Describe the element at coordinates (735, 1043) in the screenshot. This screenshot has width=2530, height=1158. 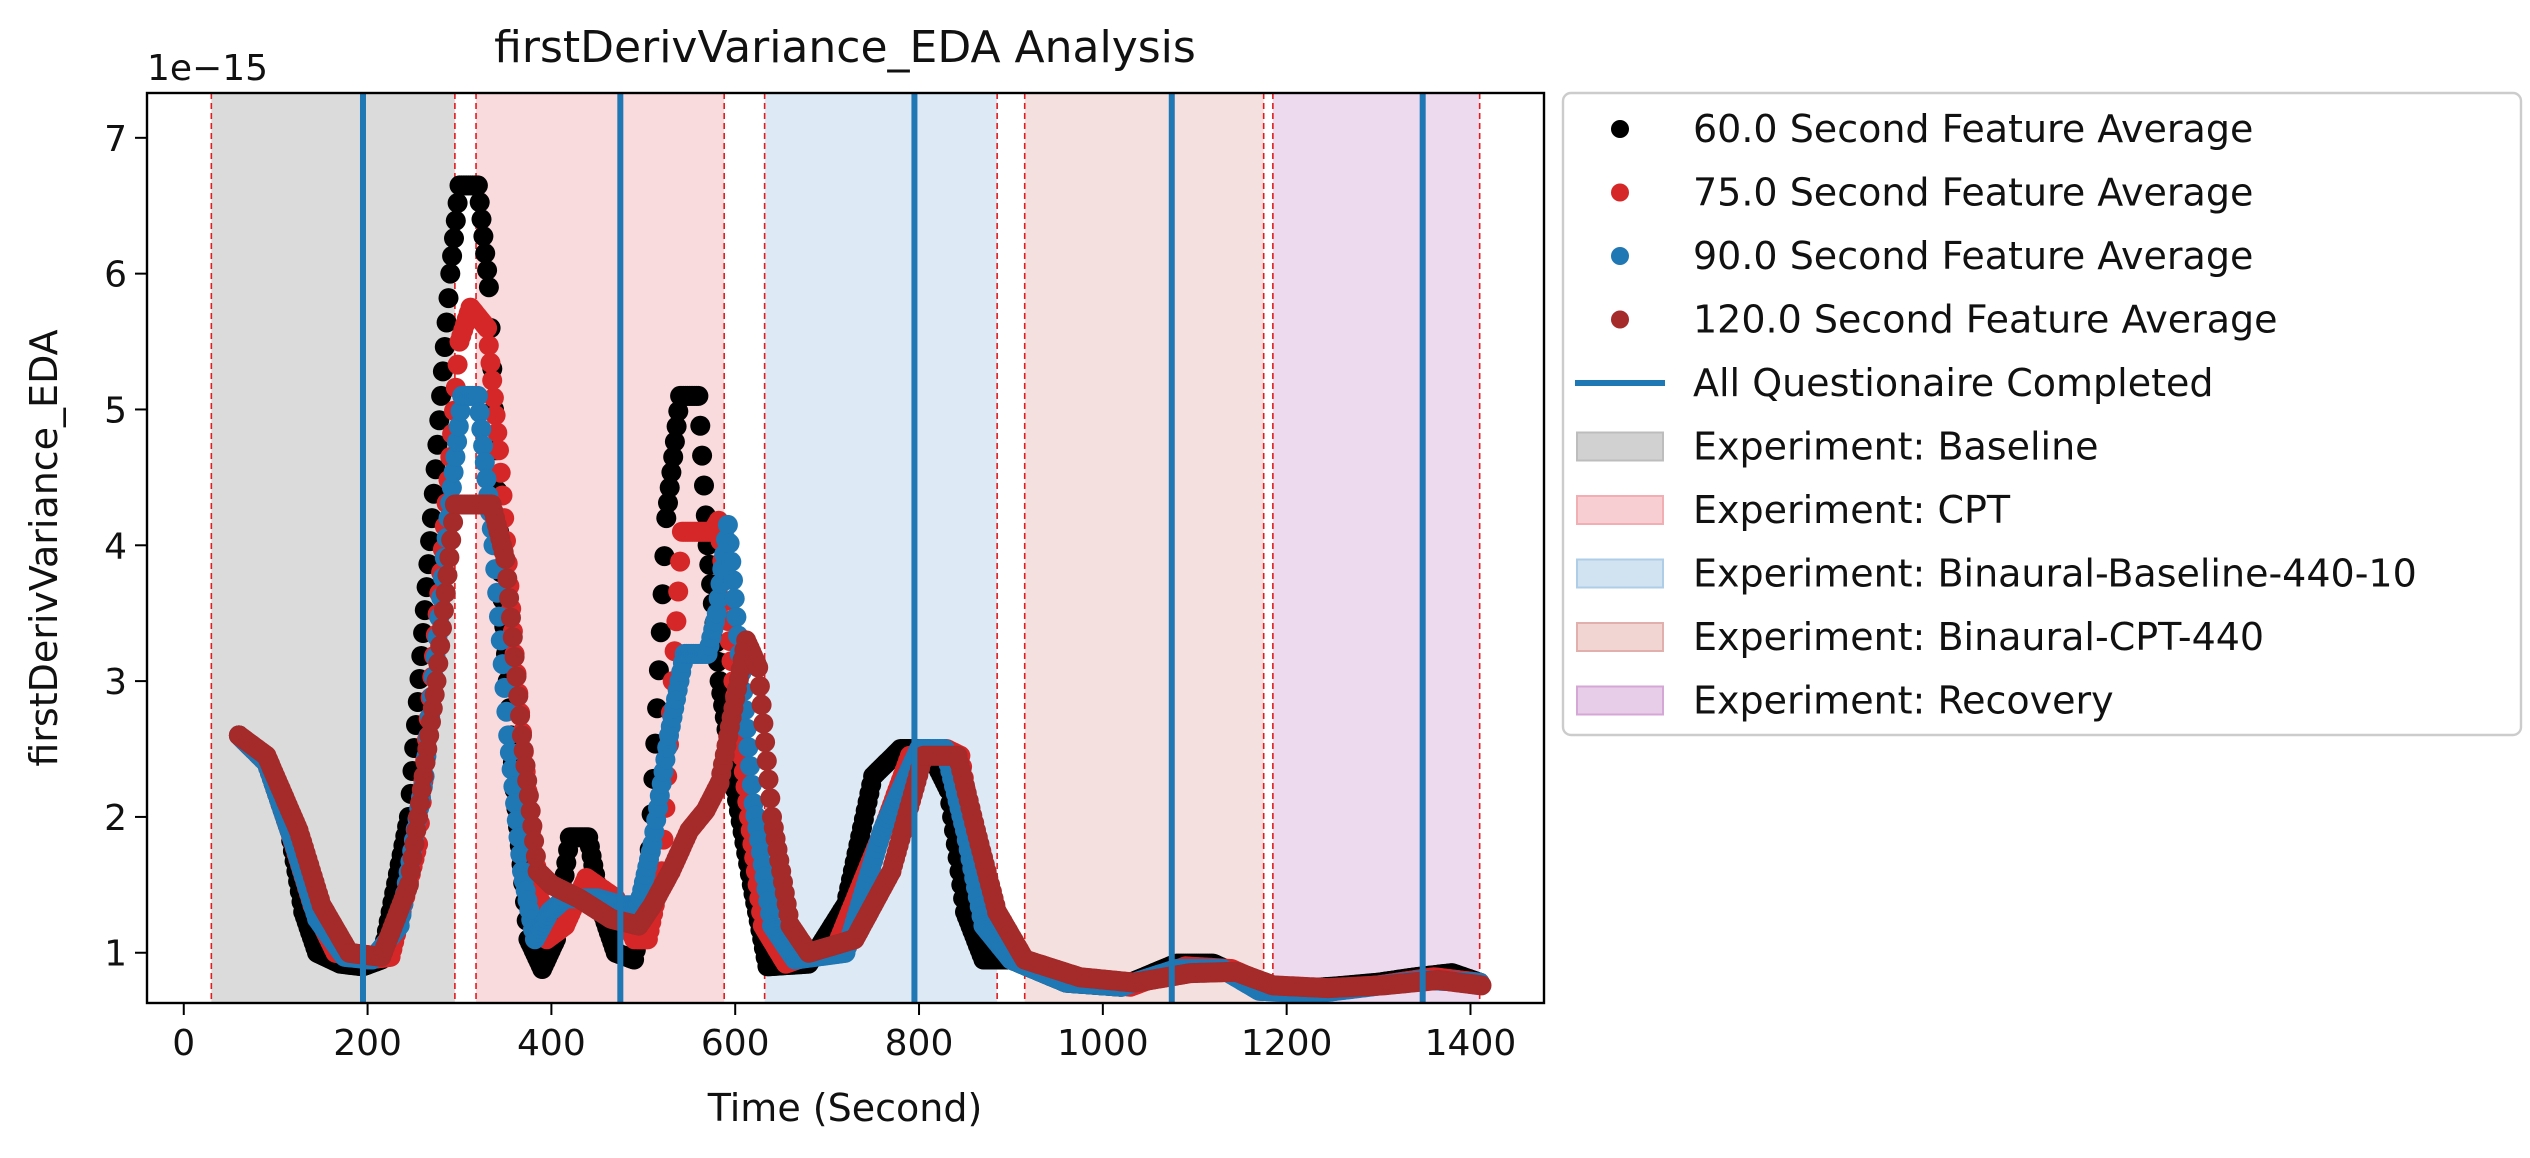
I see `x-tick-label: 600` at that location.